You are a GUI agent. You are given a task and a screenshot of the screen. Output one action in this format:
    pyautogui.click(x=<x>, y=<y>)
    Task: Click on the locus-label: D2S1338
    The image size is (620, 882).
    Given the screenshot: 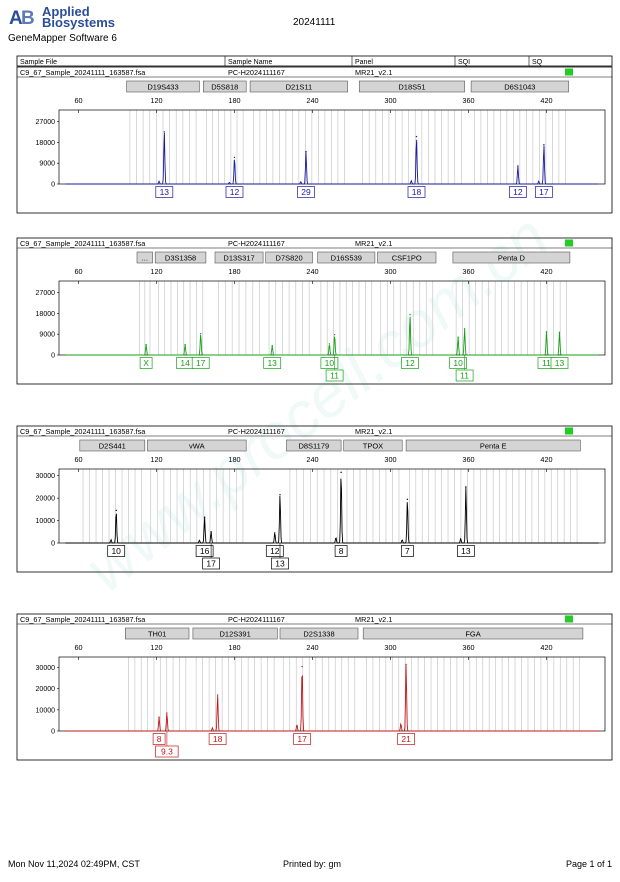 What is the action you would take?
    pyautogui.click(x=318, y=634)
    